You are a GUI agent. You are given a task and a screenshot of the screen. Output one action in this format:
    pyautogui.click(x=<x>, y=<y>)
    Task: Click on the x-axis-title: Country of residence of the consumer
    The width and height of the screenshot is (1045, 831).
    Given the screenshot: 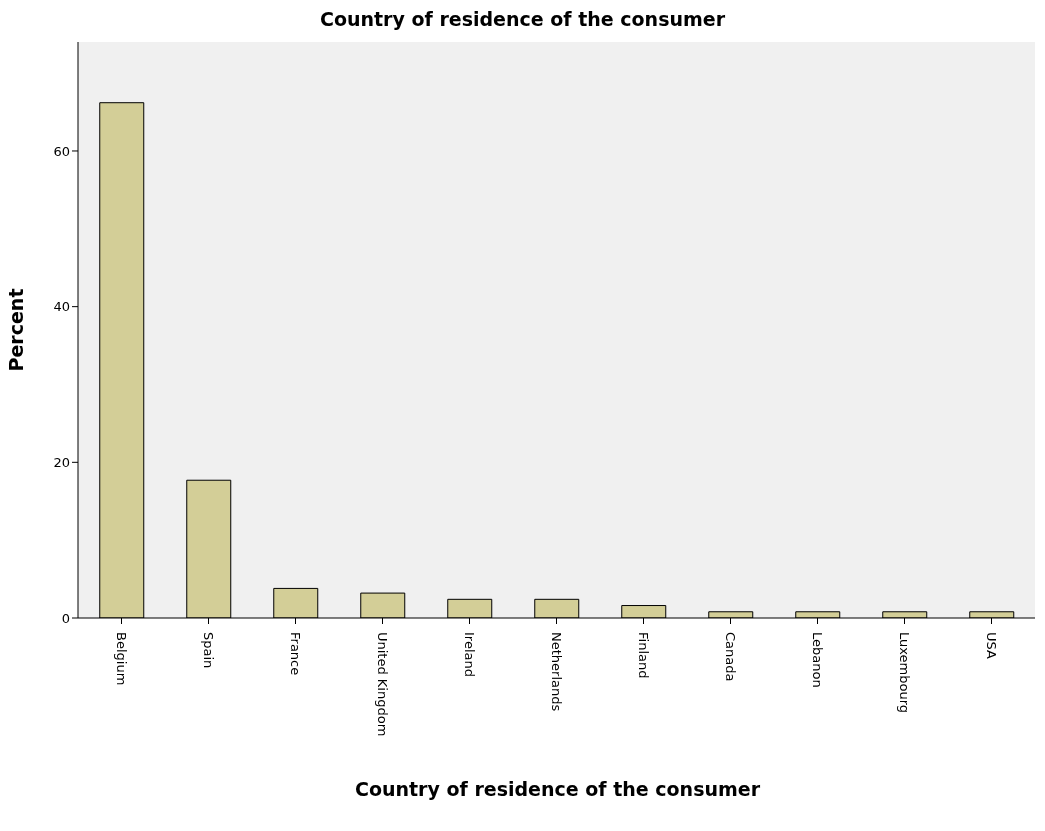 What is the action you would take?
    pyautogui.click(x=557, y=789)
    